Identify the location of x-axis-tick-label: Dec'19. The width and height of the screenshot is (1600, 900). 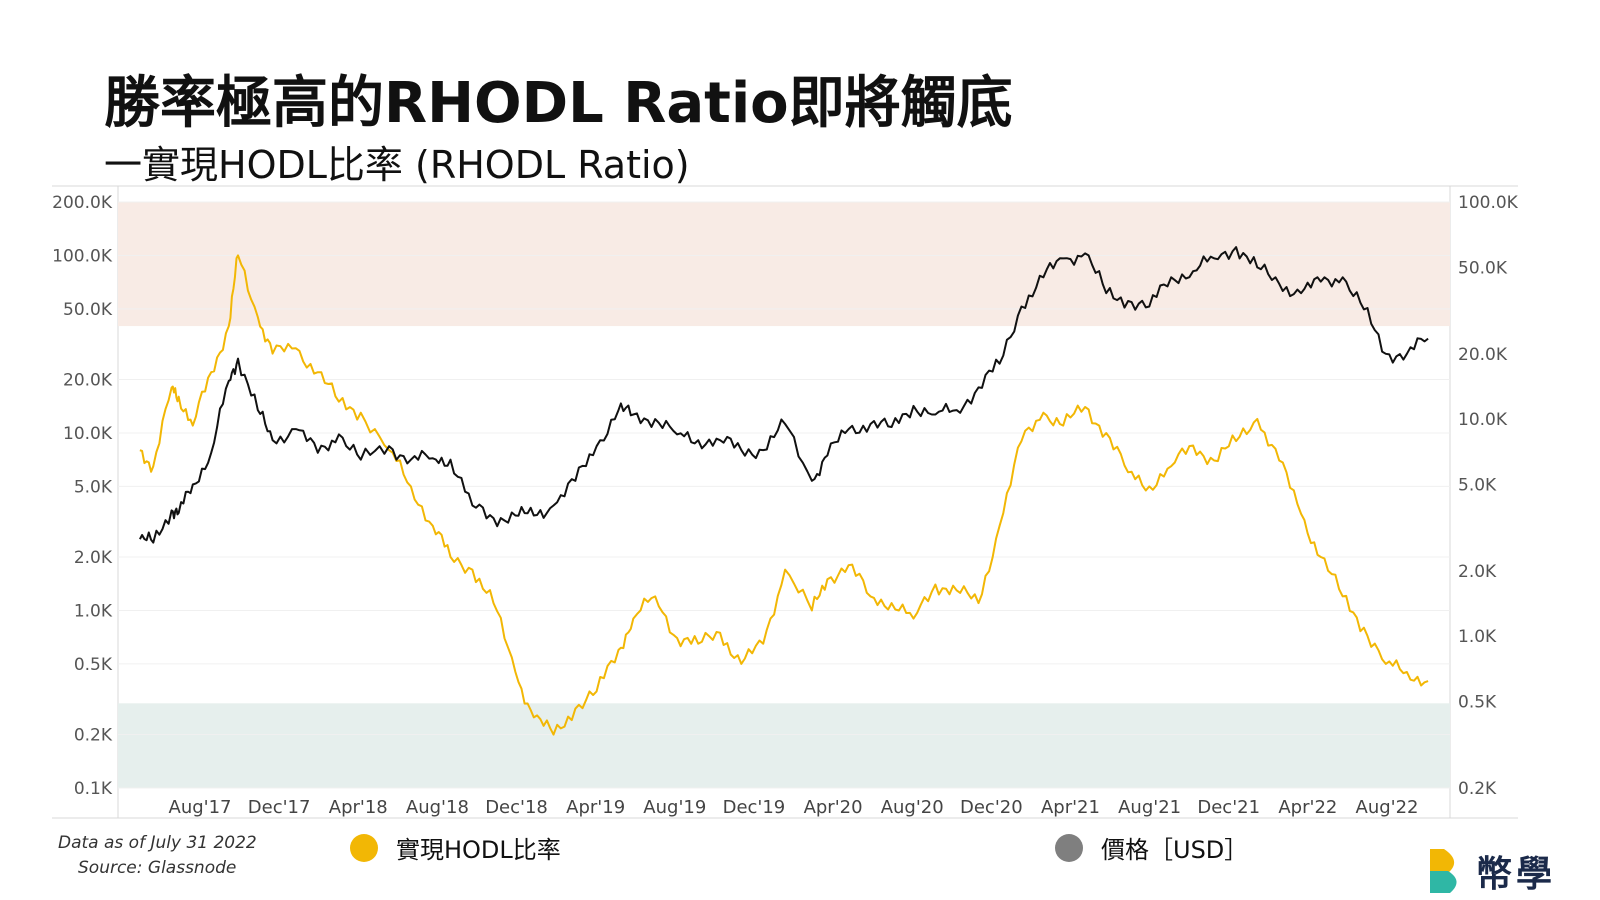
(754, 807).